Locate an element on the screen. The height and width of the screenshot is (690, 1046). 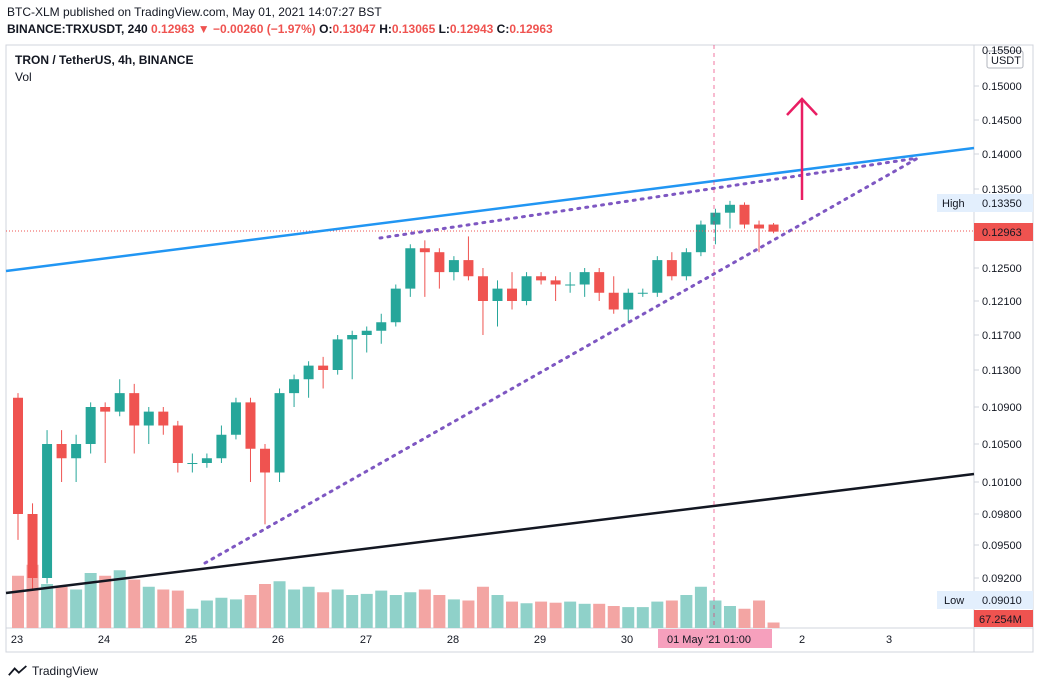
x-tick-label: 23 is located at coordinates (17, 640).